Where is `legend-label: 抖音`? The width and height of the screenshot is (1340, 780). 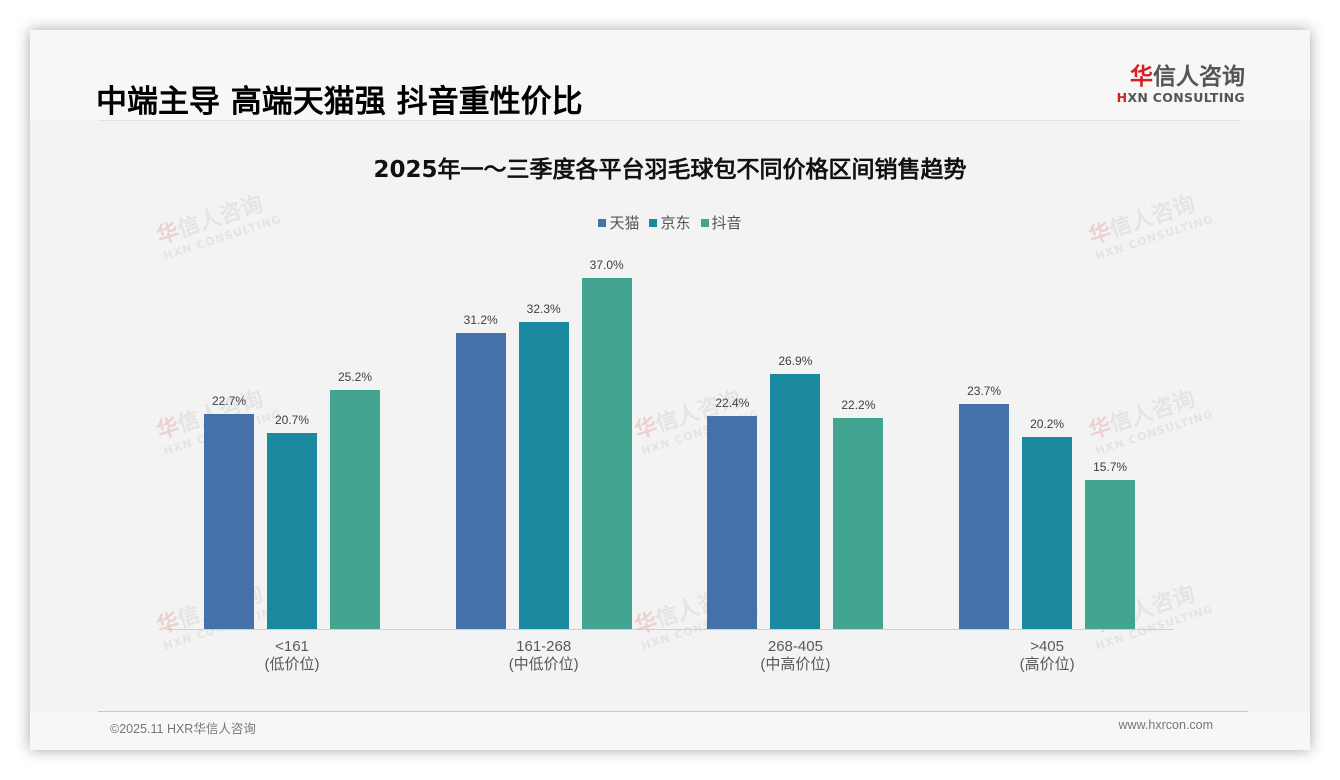 legend-label: 抖音 is located at coordinates (726, 223).